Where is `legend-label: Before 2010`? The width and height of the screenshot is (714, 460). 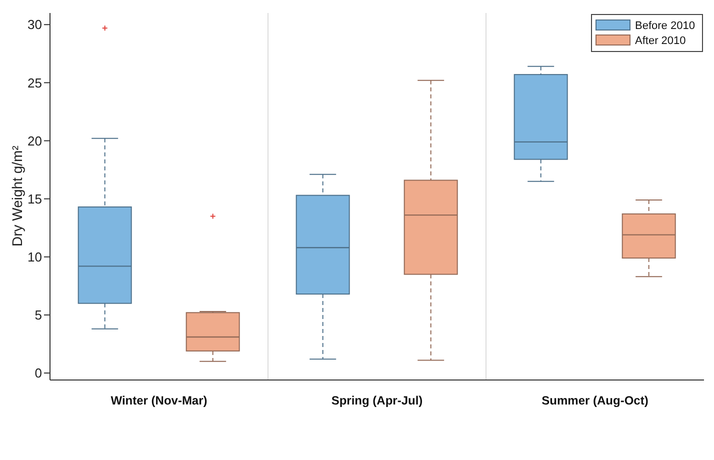
legend-label: Before 2010 is located at coordinates (665, 26).